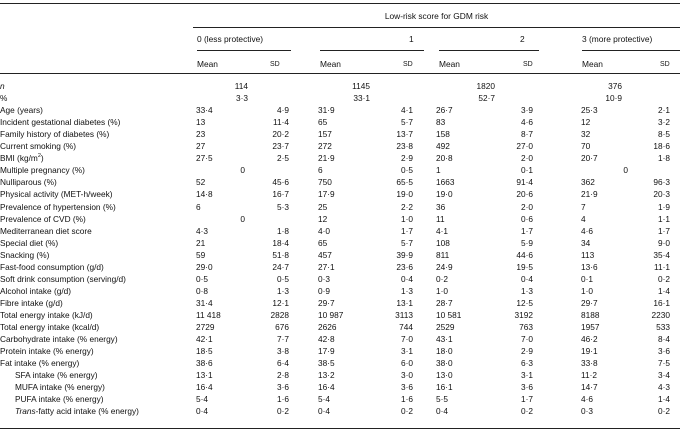  What do you see at coordinates (445, 182) in the screenshot?
I see `mean-cell: 1663` at bounding box center [445, 182].